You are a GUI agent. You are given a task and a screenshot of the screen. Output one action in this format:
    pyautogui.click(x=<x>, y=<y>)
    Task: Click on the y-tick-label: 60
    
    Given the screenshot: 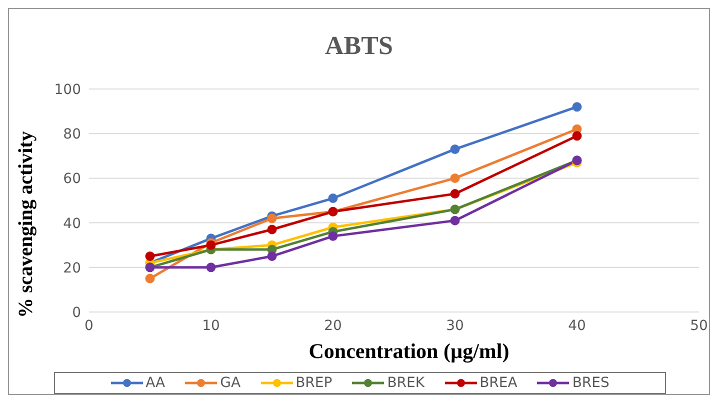 What is the action you would take?
    pyautogui.click(x=72, y=179)
    